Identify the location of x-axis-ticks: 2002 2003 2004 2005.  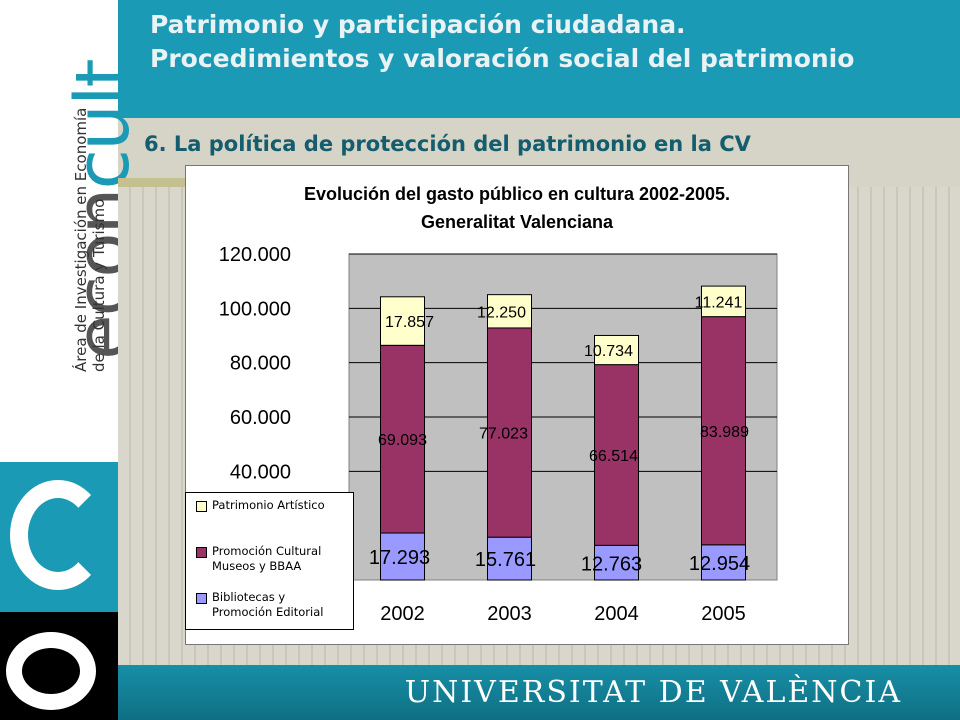
(563, 614).